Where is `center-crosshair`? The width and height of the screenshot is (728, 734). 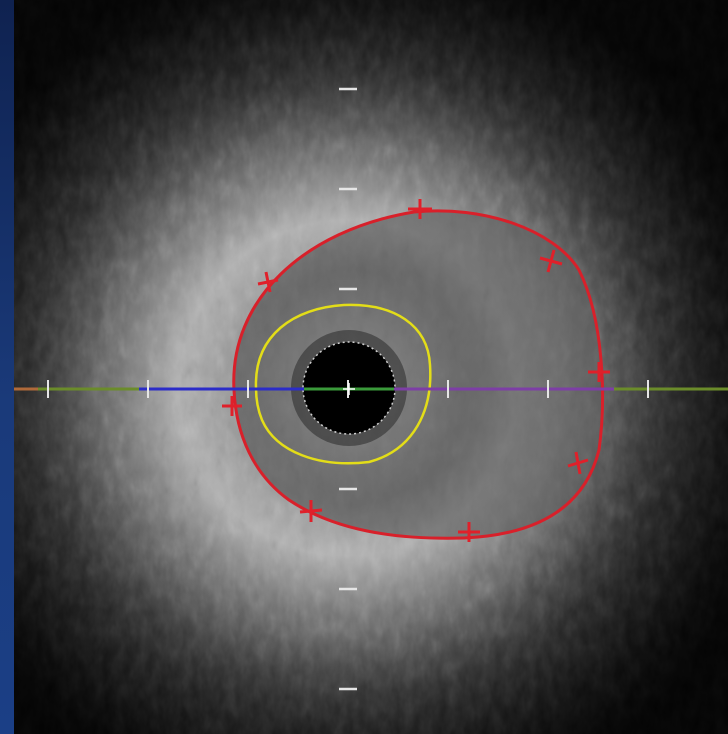
center-crosshair is located at coordinates (349, 389).